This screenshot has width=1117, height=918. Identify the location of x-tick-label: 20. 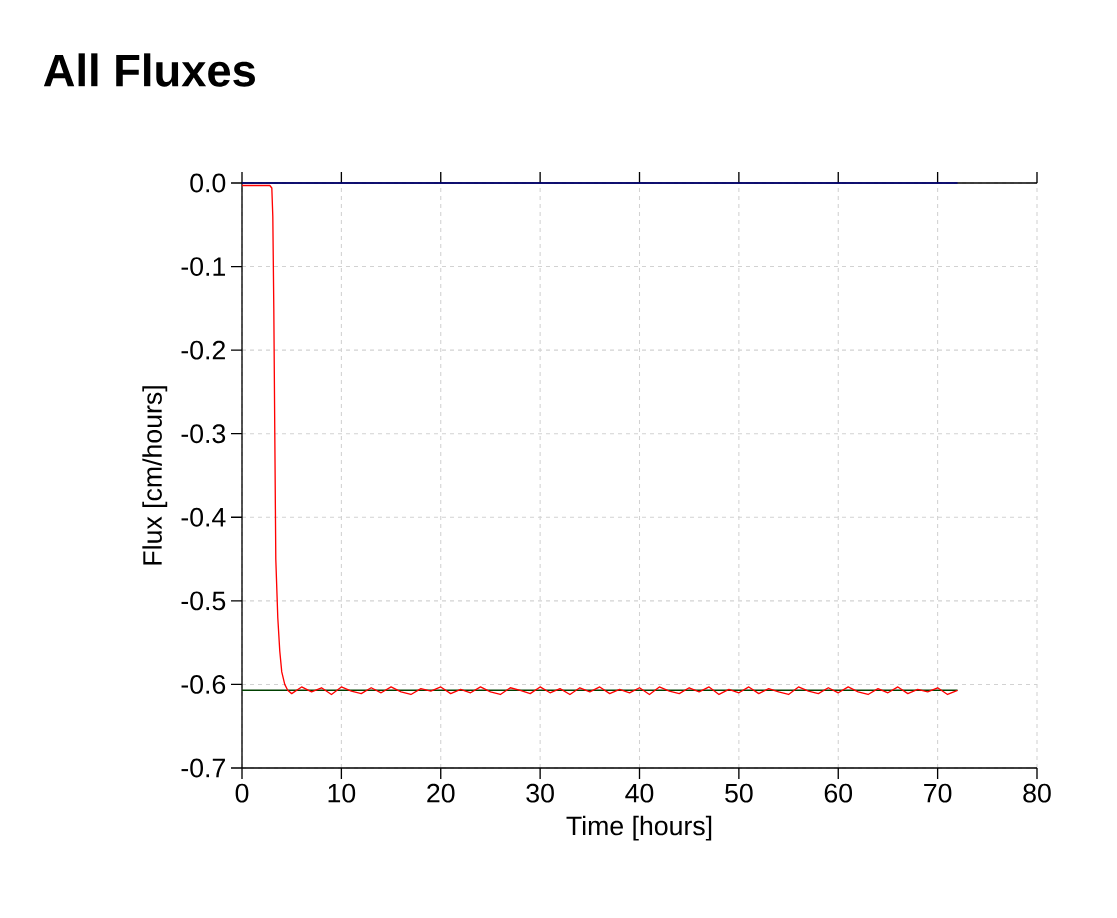
(441, 793).